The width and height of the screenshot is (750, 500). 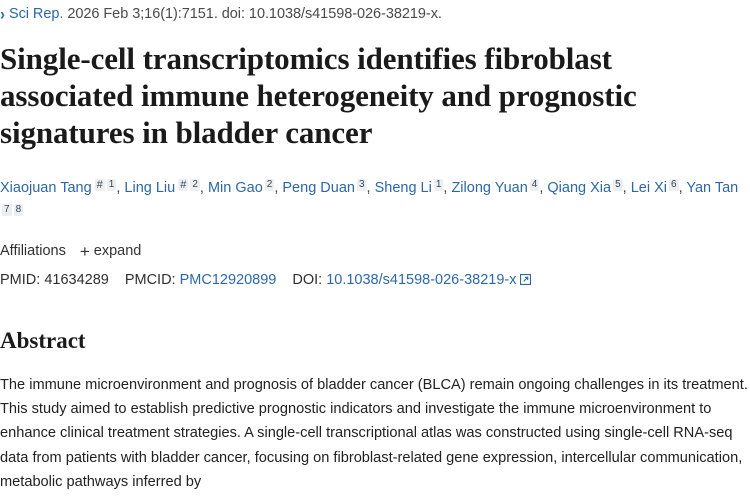 What do you see at coordinates (150, 188) in the screenshot?
I see `author-link: Ling Liu` at bounding box center [150, 188].